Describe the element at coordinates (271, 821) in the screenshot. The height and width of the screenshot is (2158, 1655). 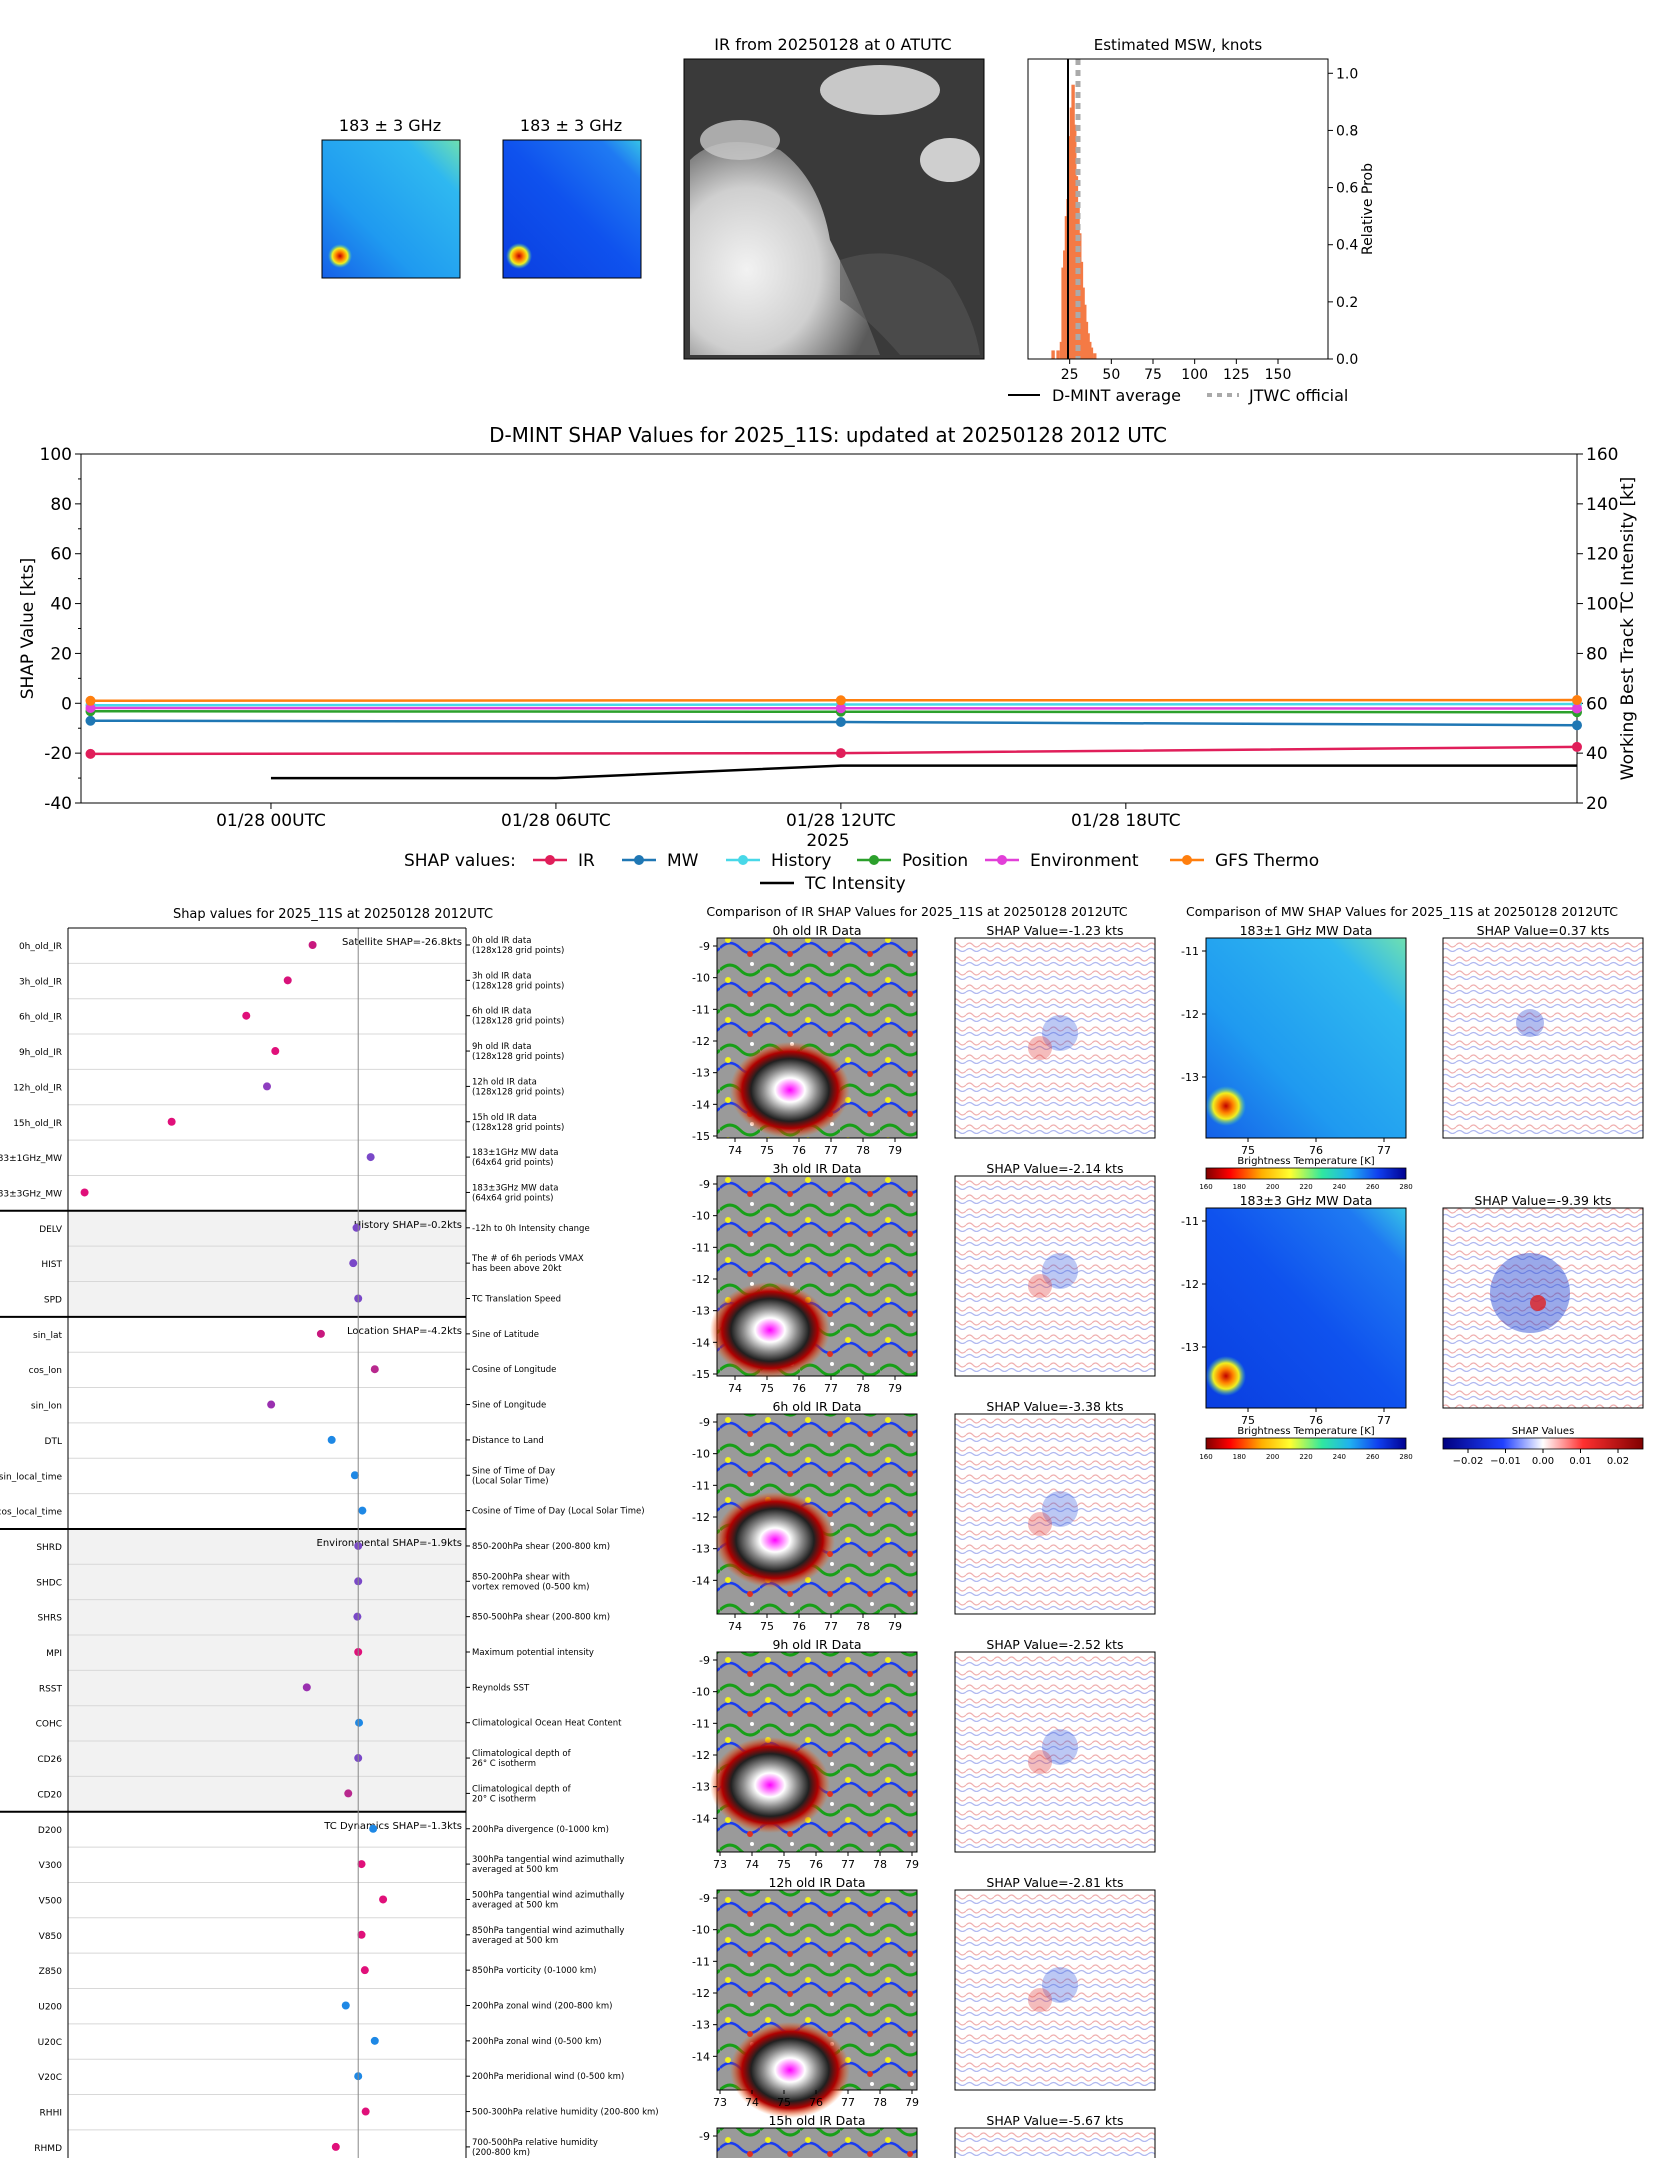
I see `shap-time-xtick-label: 01/28 00UTC` at that location.